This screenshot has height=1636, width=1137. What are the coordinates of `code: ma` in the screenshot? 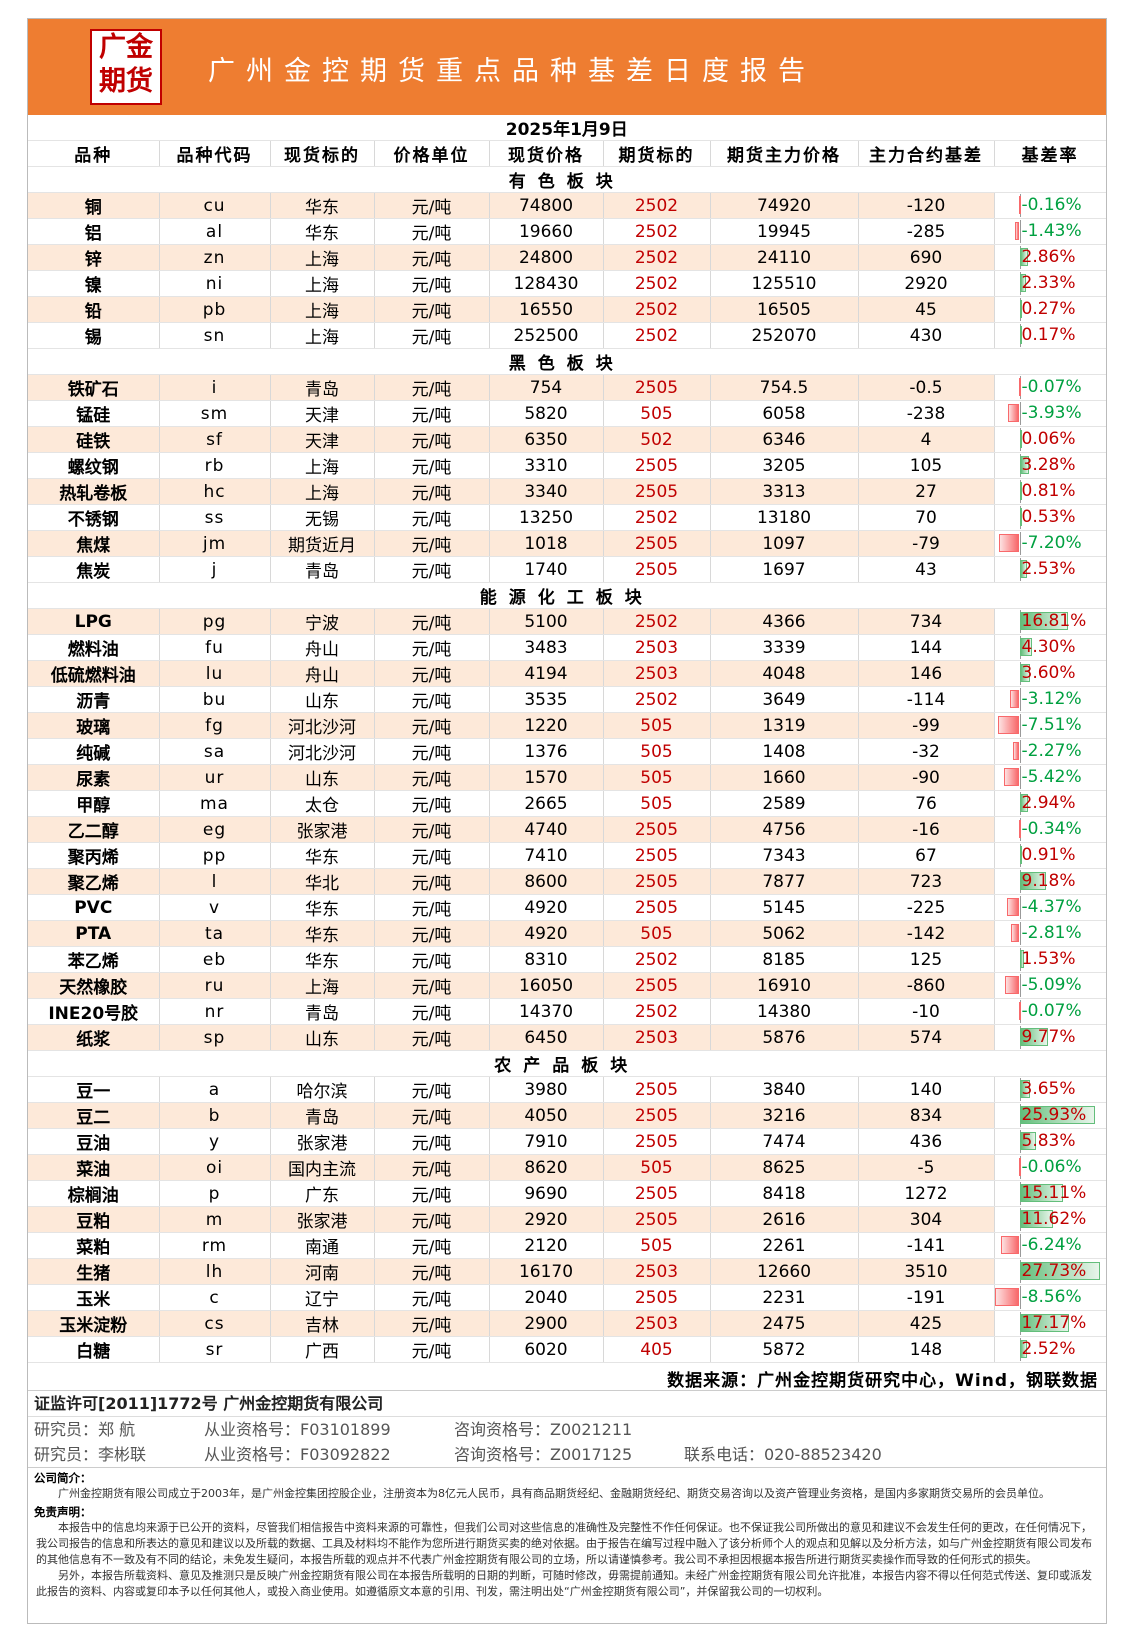 It's located at (215, 803).